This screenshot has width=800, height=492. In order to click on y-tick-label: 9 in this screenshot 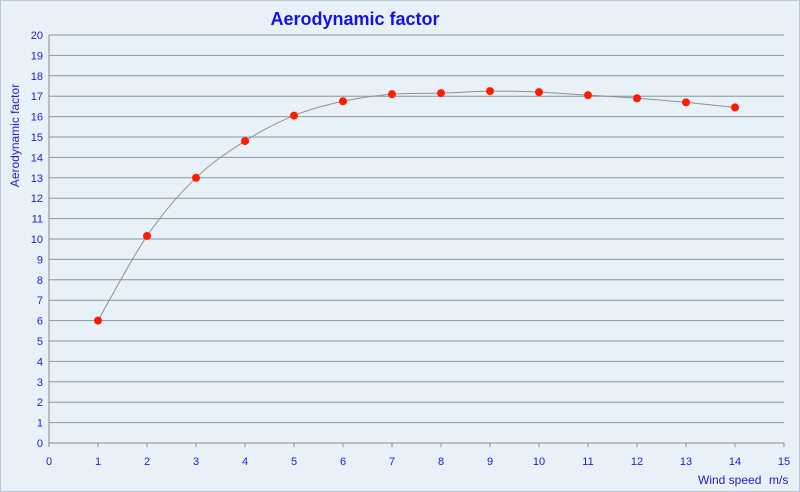, I will do `click(40, 260)`.